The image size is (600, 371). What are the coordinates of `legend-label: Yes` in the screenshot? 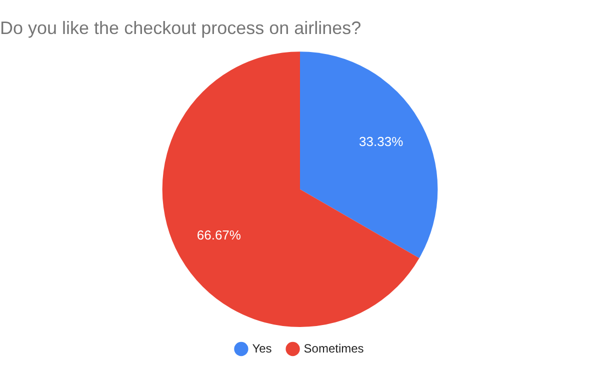 It's located at (262, 348).